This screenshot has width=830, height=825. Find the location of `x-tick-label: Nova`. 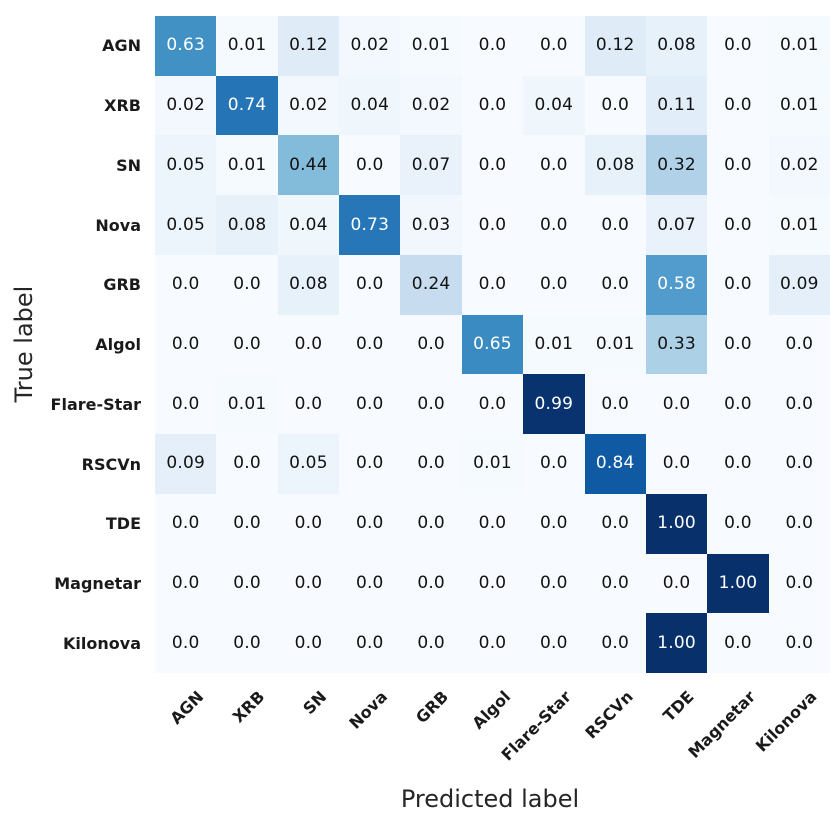

x-tick-label: Nova is located at coordinates (368, 710).